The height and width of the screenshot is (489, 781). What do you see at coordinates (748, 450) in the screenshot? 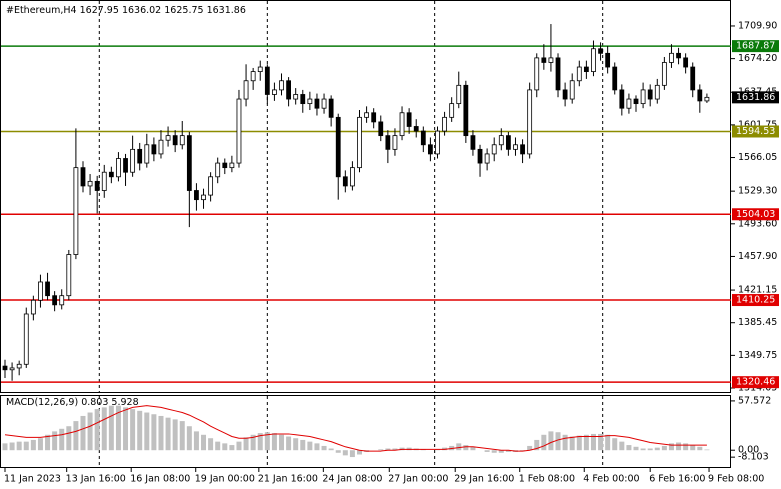
I see `y-tick-label: 0.00` at bounding box center [748, 450].